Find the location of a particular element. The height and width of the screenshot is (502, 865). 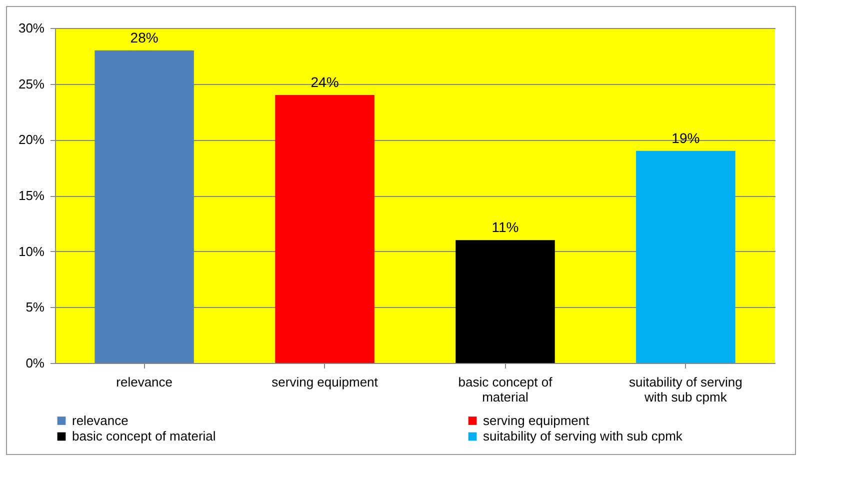

data-label: 11% is located at coordinates (505, 227).